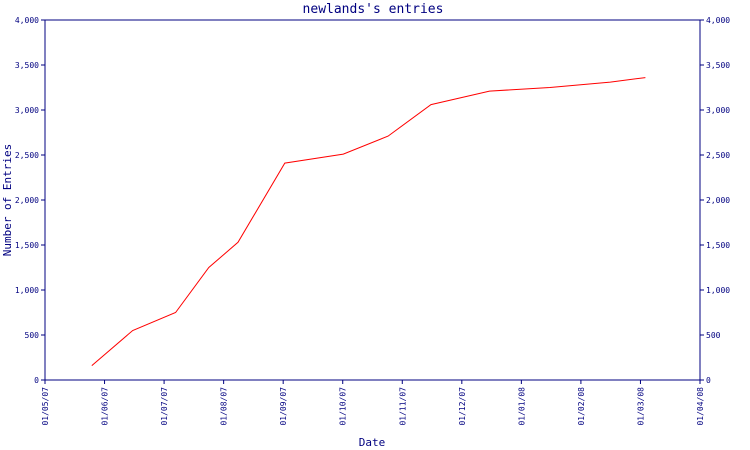 The image size is (750, 450). What do you see at coordinates (45, 406) in the screenshot?
I see `x-tick-label: 01/05/07` at bounding box center [45, 406].